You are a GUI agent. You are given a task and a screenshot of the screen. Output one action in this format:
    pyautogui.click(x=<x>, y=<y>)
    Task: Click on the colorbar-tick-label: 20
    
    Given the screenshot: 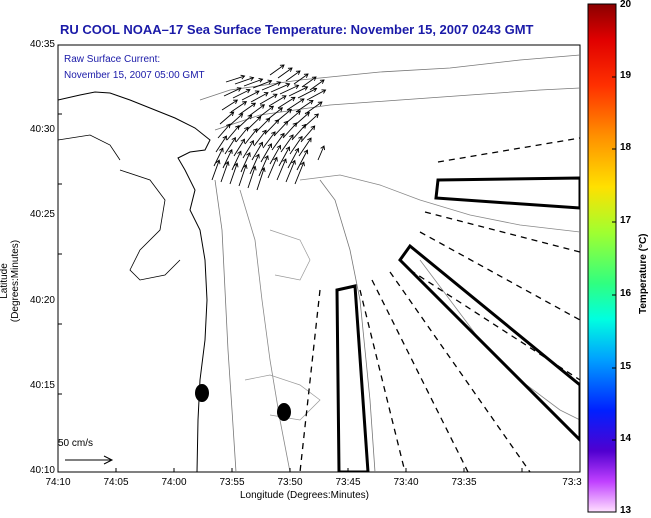 What is the action you would take?
    pyautogui.click(x=626, y=5)
    